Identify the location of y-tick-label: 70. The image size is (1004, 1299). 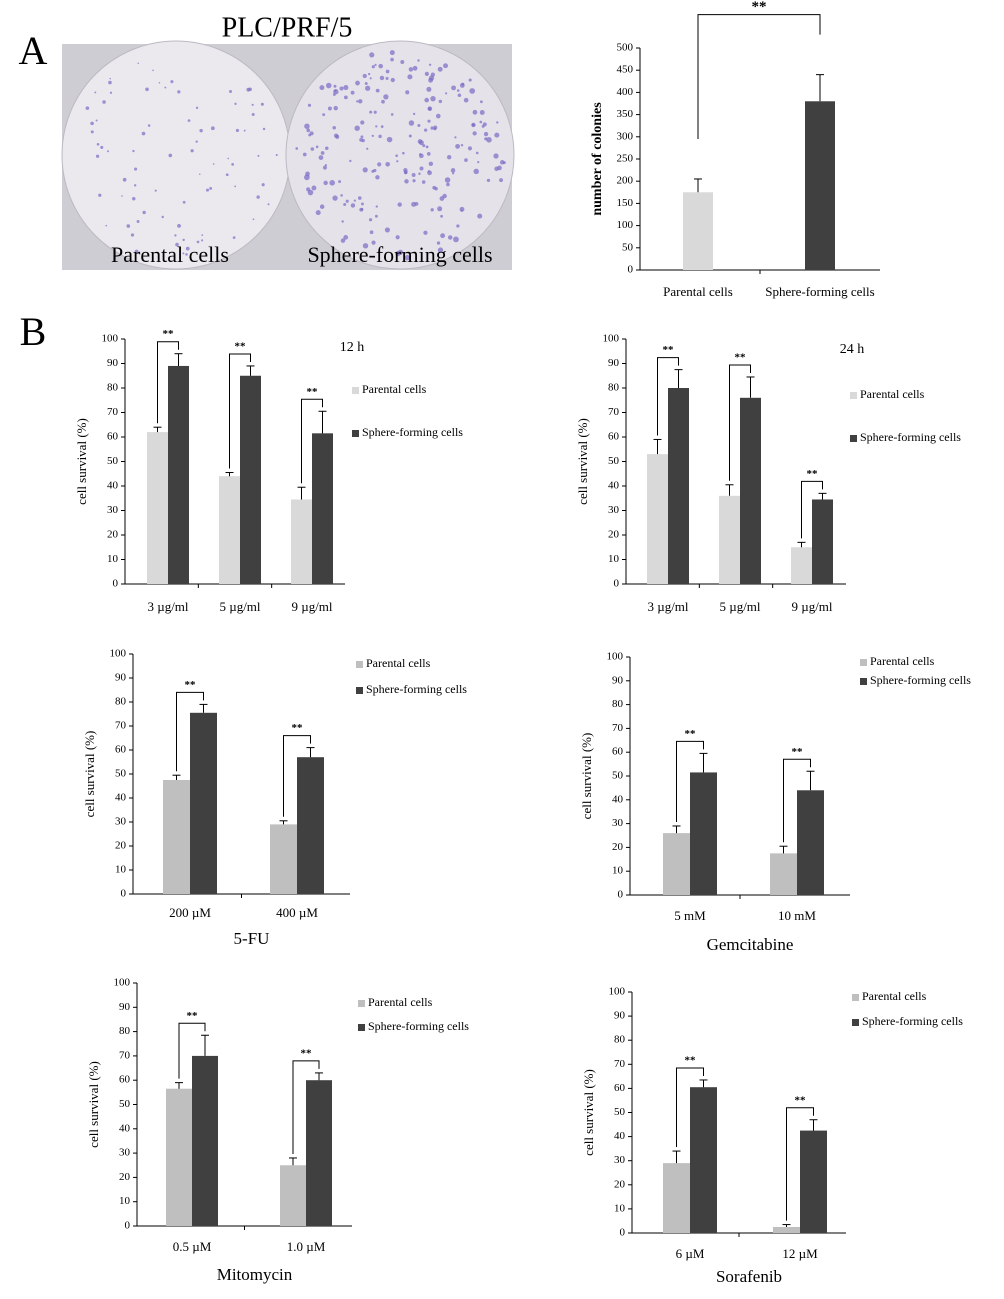
(618, 728).